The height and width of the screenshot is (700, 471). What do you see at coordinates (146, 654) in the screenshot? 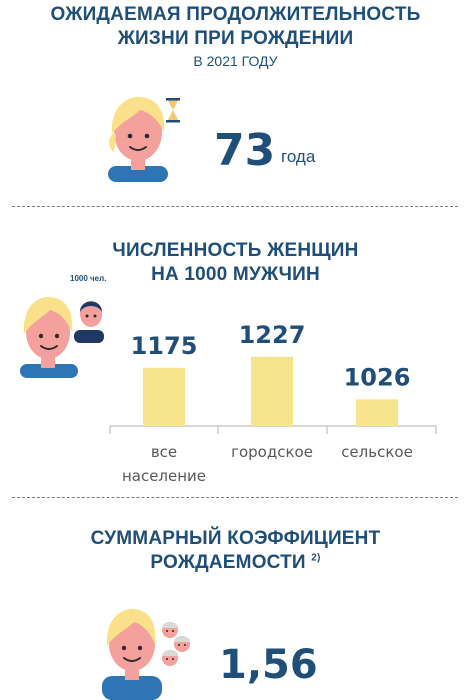
I see `woman-with-babies-icon` at bounding box center [146, 654].